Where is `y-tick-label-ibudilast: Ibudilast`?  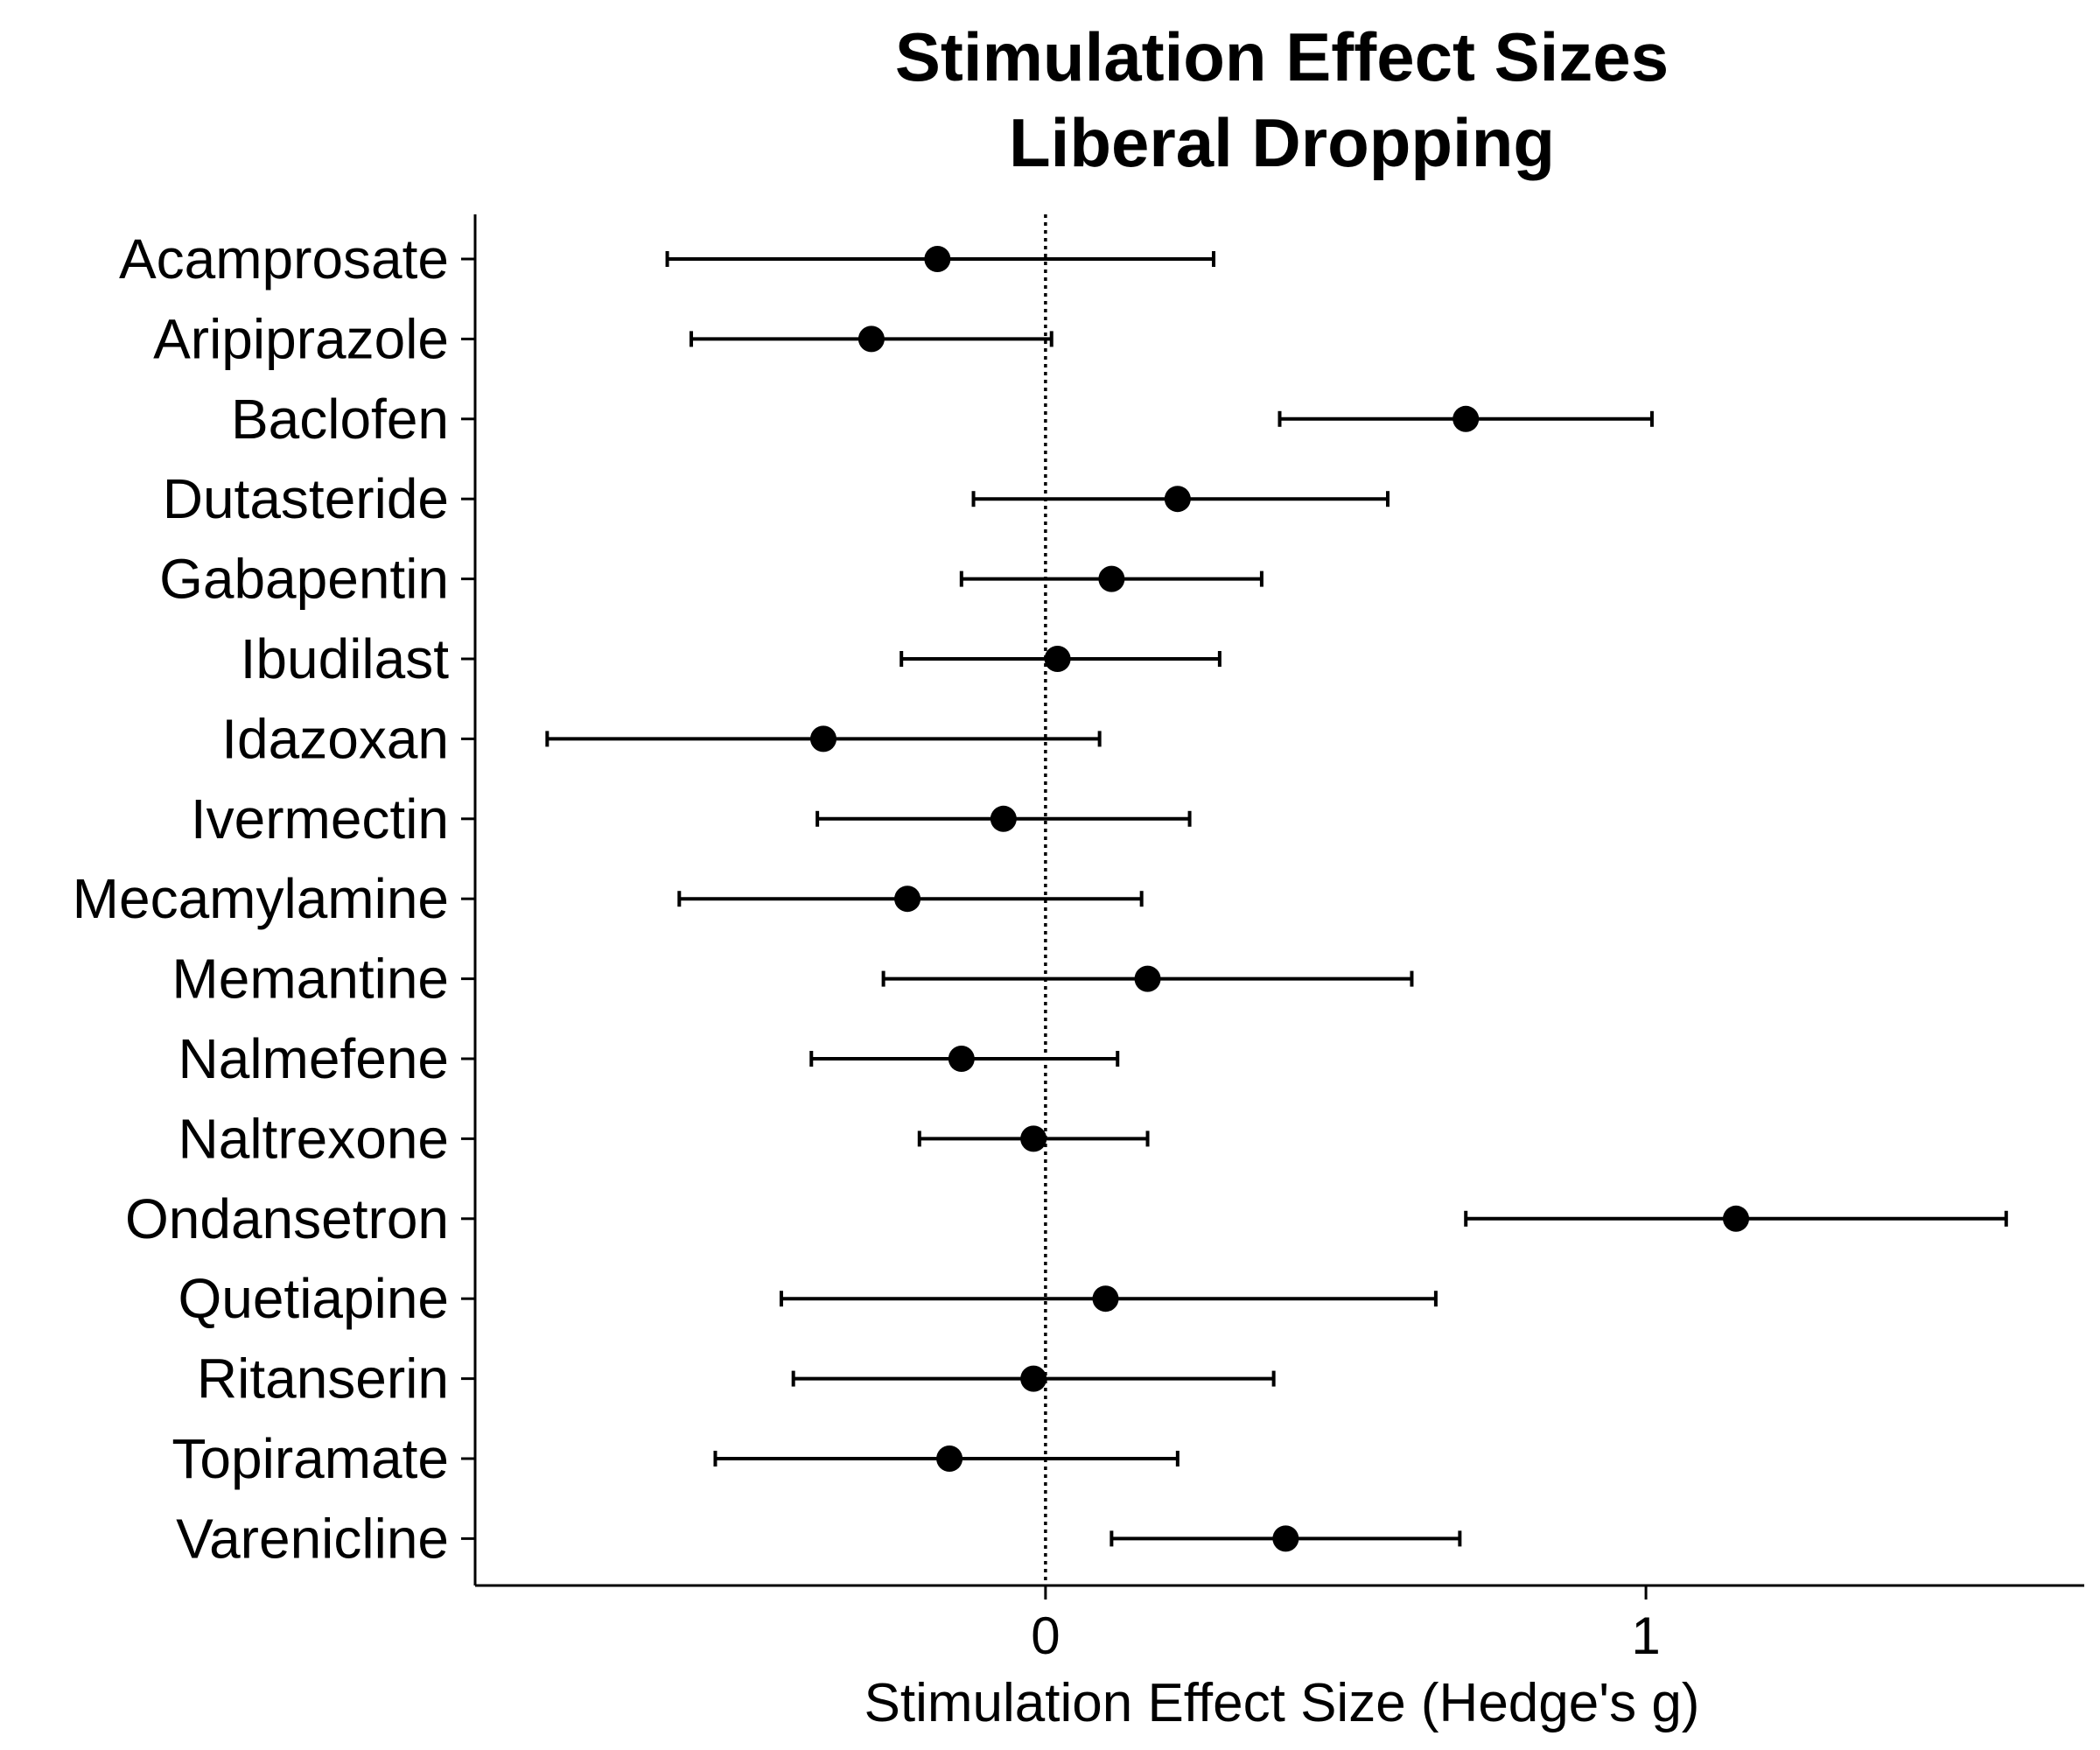
y-tick-label-ibudilast: Ibudilast is located at coordinates (345, 658).